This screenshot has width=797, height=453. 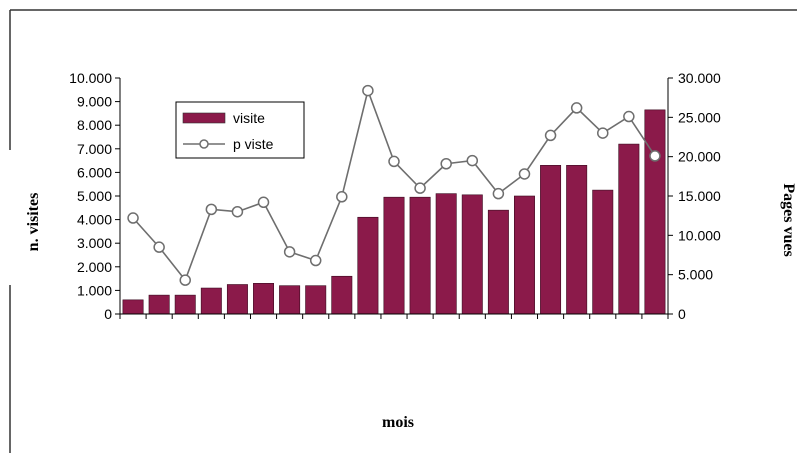 What do you see at coordinates (94, 125) in the screenshot?
I see `y-tick-label-left: 8.000` at bounding box center [94, 125].